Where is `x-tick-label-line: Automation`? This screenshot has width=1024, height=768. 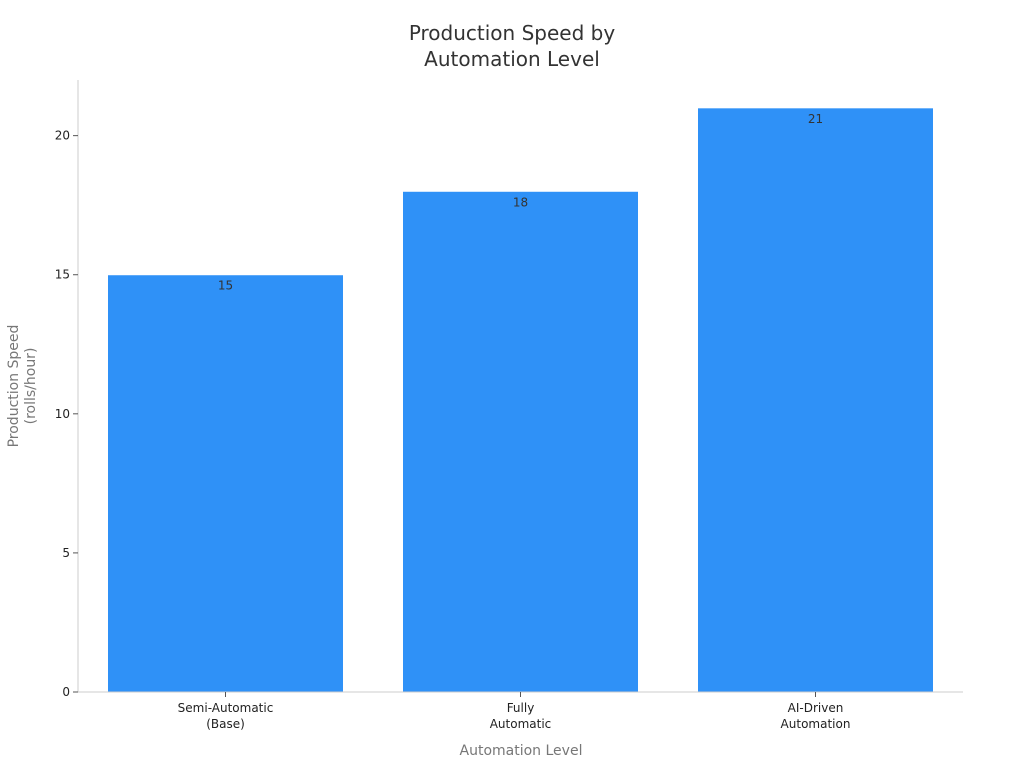
x-tick-label-line: Automation is located at coordinates (816, 724).